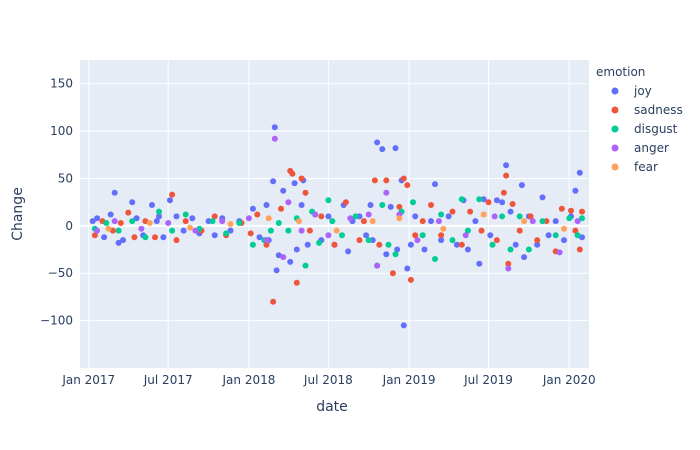 This screenshot has height=450, width=700. I want to click on legend-item-anger: anger, so click(640, 148).